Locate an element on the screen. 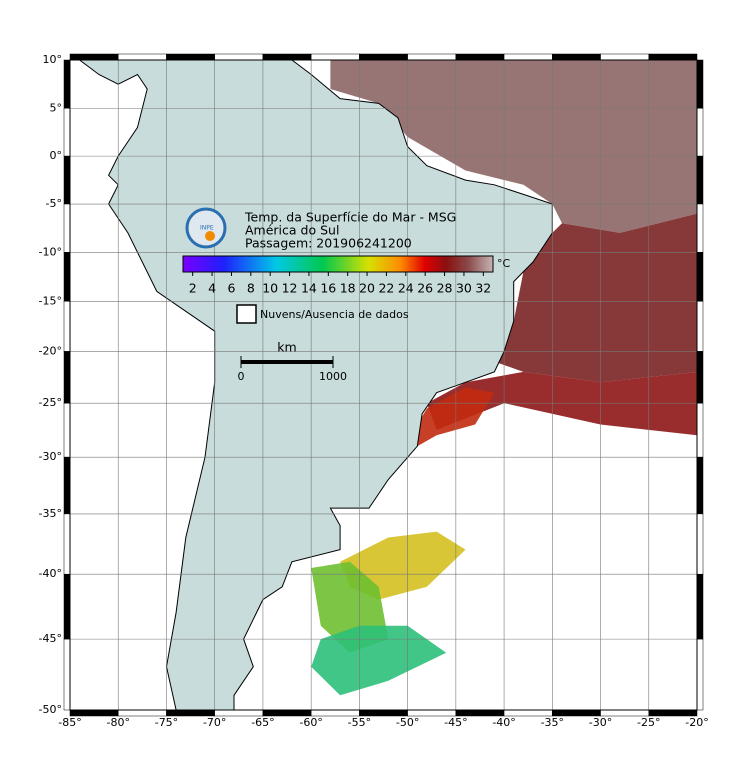  legend-region: América do Sul is located at coordinates (292, 230).